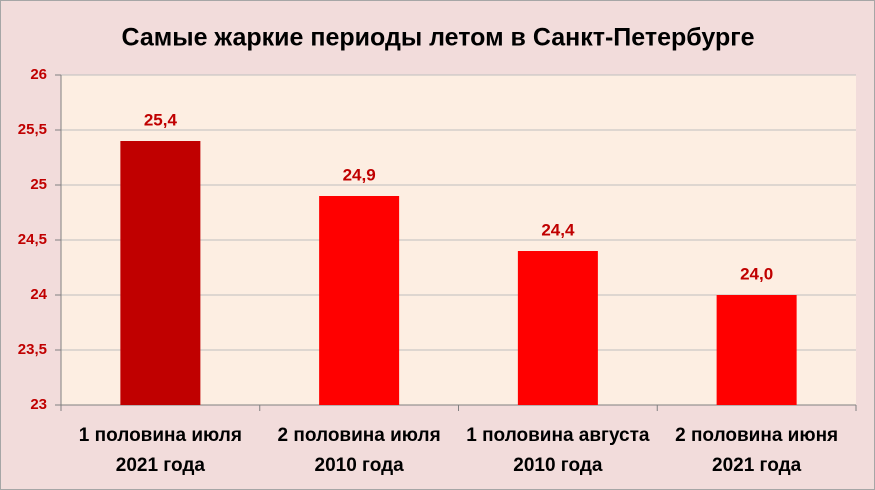 The height and width of the screenshot is (490, 875). What do you see at coordinates (38, 294) in the screenshot?
I see `y-tick-label: 24` at bounding box center [38, 294].